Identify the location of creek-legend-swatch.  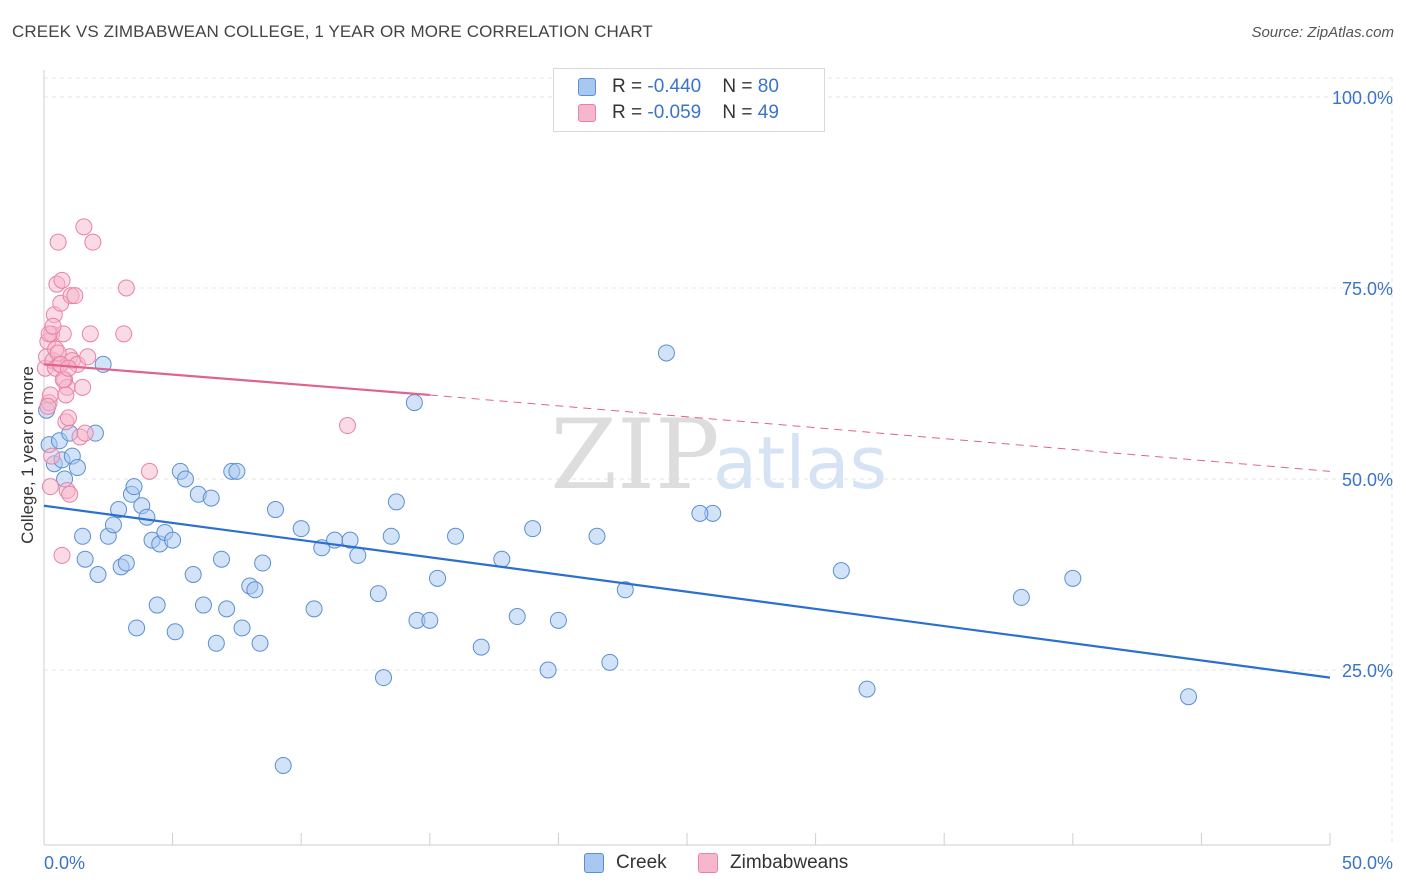
(594, 863).